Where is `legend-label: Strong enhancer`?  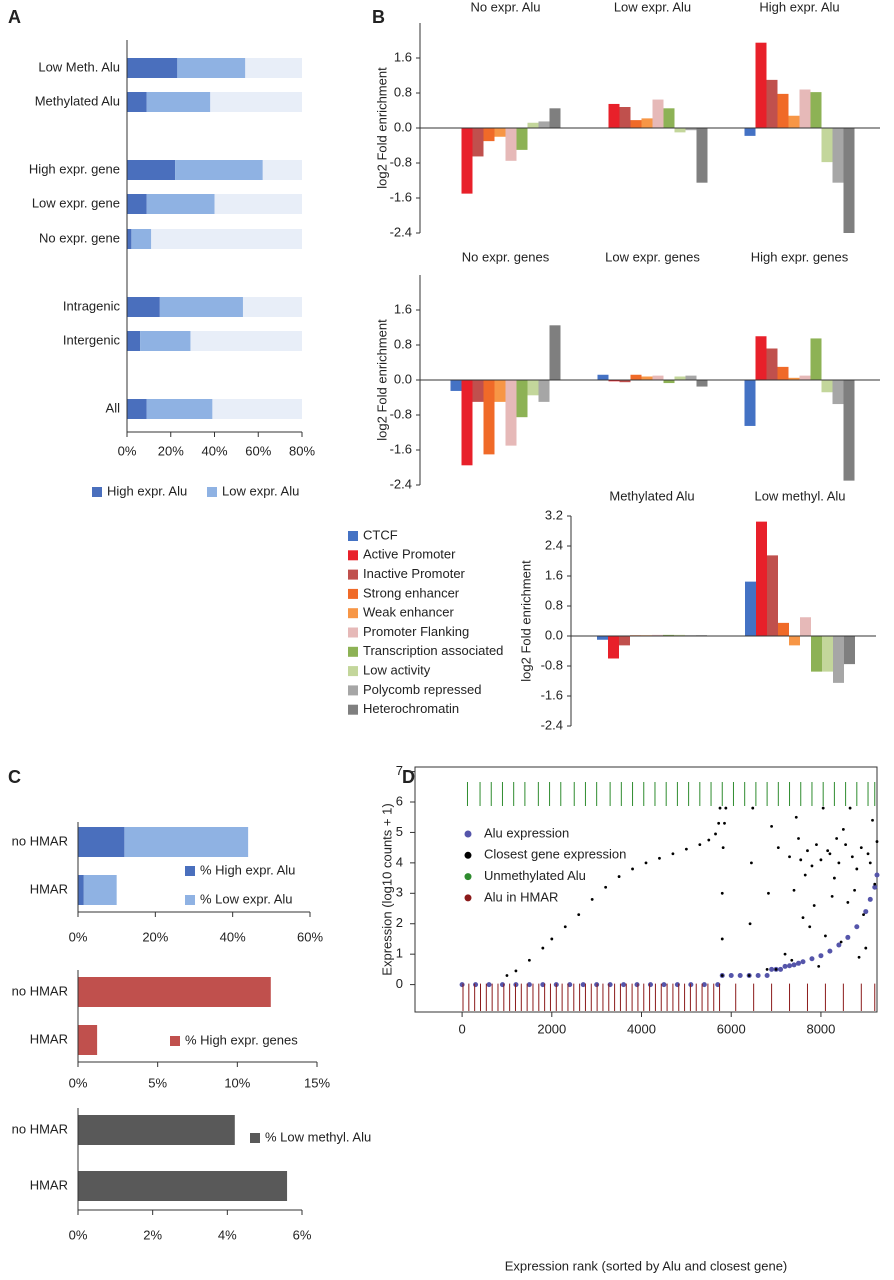
legend-label: Strong enhancer is located at coordinates (411, 592).